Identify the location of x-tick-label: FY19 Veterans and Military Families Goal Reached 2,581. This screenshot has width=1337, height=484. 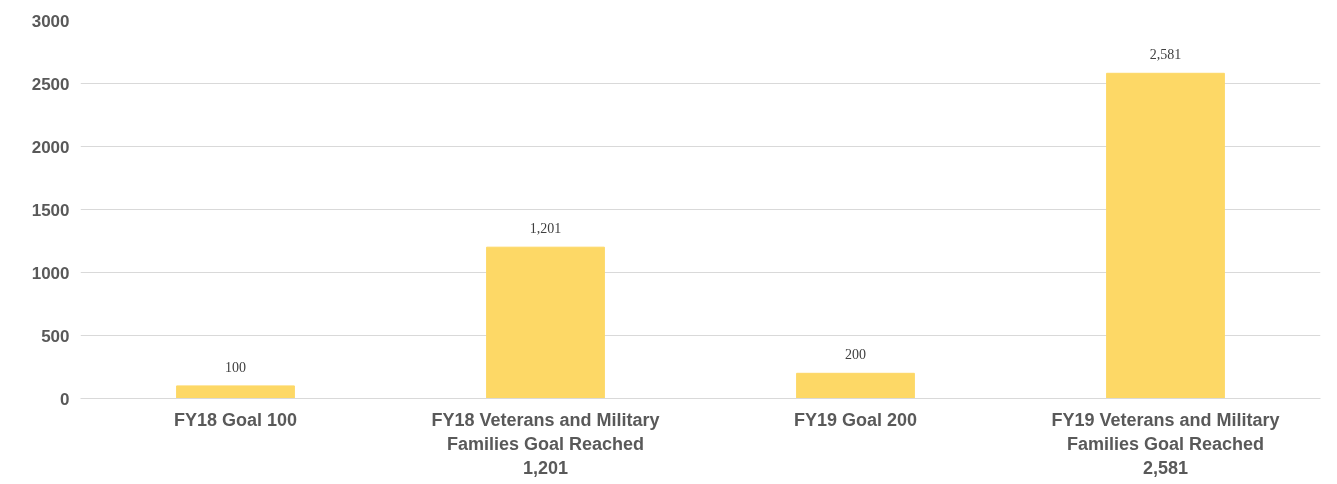
(1165, 443).